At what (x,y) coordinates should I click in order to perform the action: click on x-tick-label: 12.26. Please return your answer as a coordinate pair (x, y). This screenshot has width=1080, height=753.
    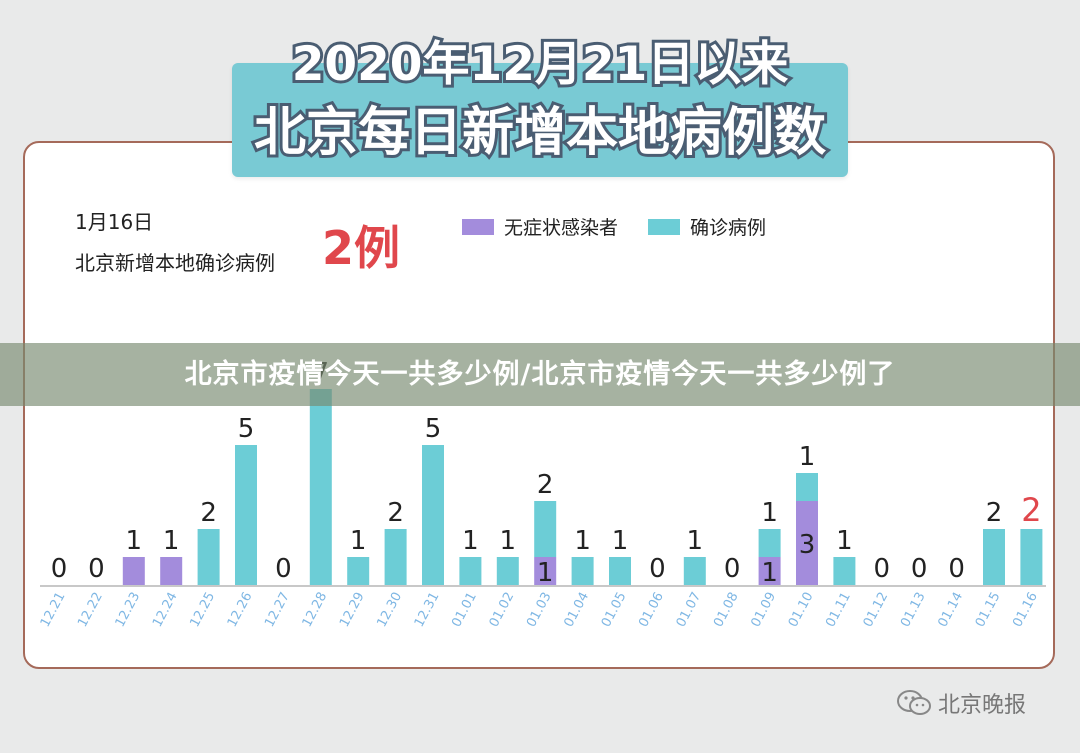
    Looking at the image, I should click on (240, 610).